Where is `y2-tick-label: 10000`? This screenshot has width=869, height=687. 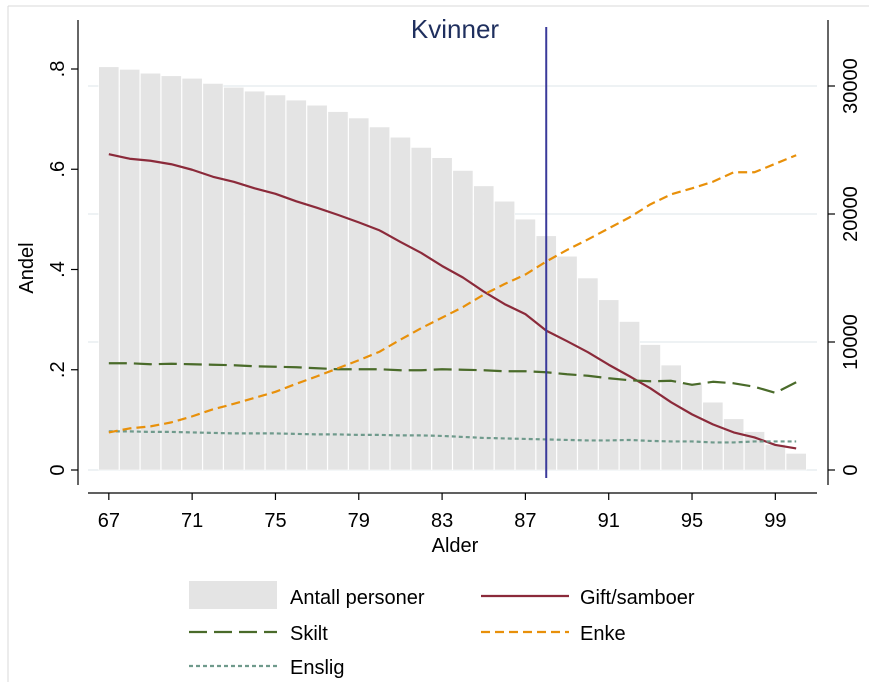
y2-tick-label: 10000 is located at coordinates (851, 342).